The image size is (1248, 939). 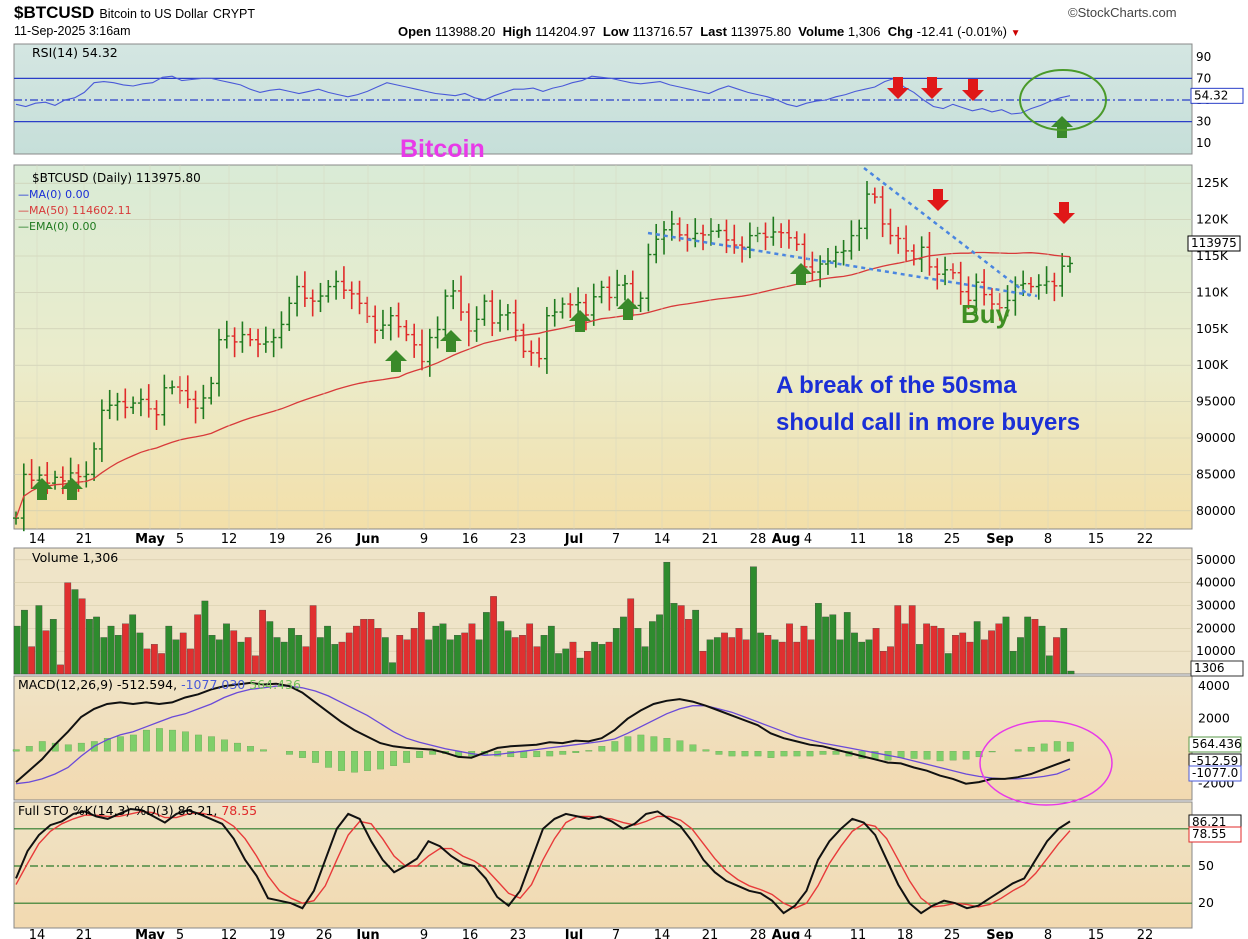 I want to click on price-y-tick: 100K, so click(x=1212, y=364).